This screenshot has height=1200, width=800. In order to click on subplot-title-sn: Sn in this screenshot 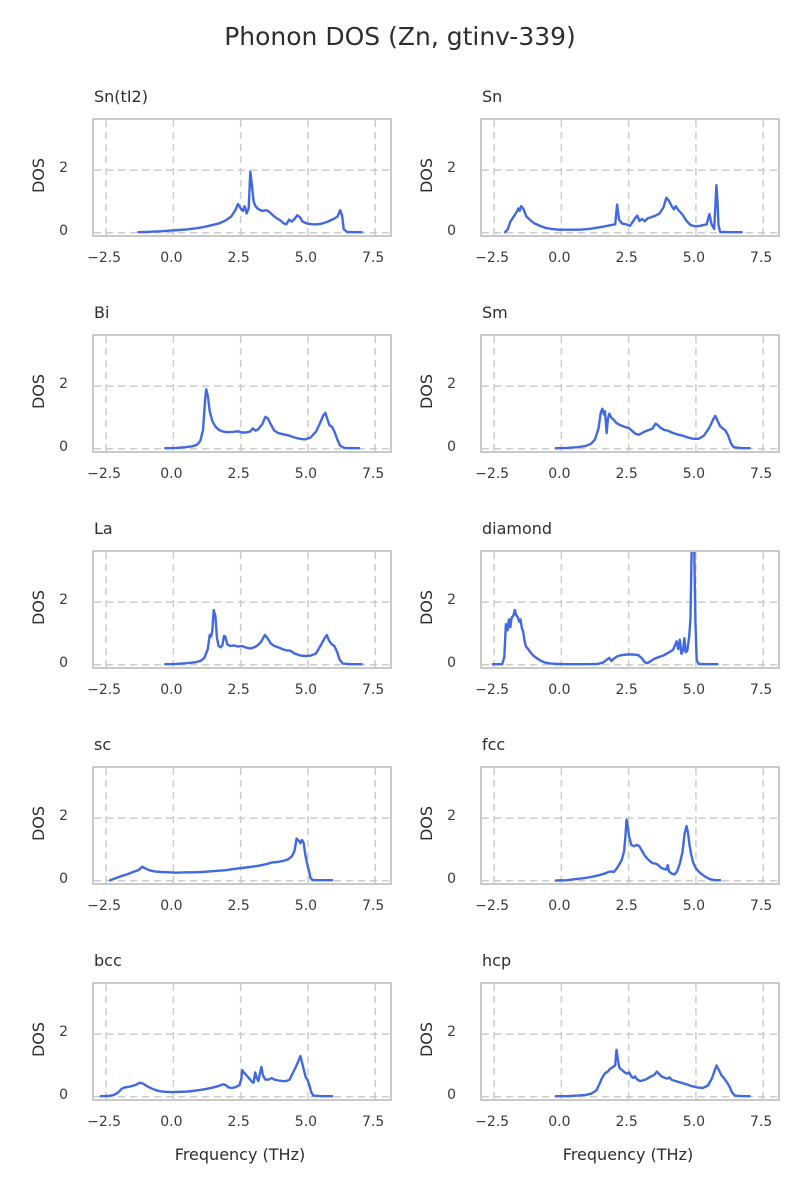, I will do `click(492, 96)`.